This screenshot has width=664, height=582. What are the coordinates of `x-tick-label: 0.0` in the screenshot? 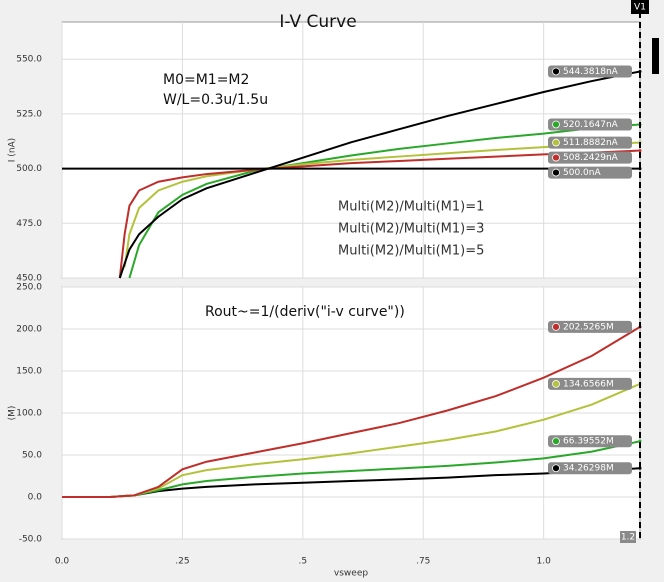 It's located at (62, 562).